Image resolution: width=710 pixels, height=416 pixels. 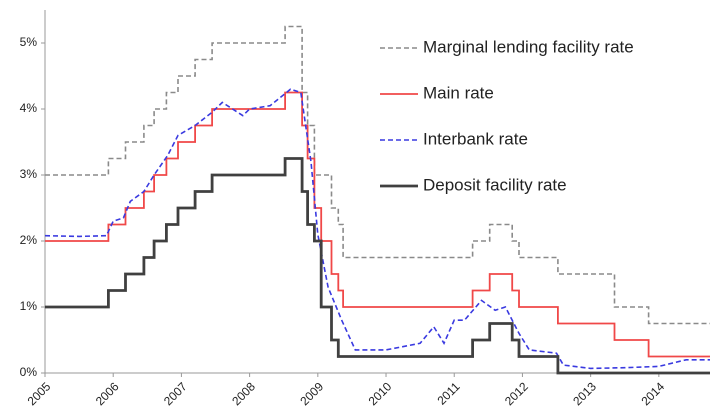 I want to click on x-tick-label: 2011, so click(x=448, y=393).